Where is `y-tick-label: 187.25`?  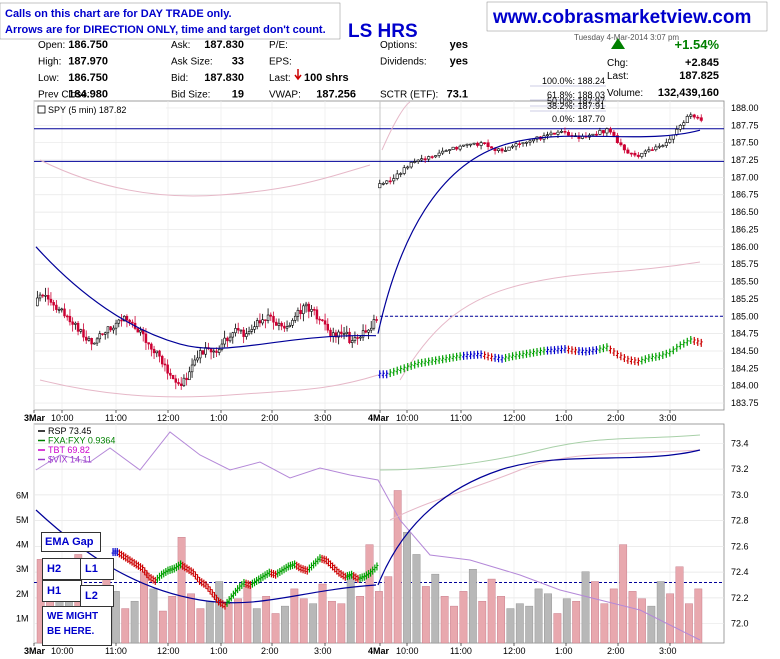 y-tick-label: 187.25 is located at coordinates (745, 160).